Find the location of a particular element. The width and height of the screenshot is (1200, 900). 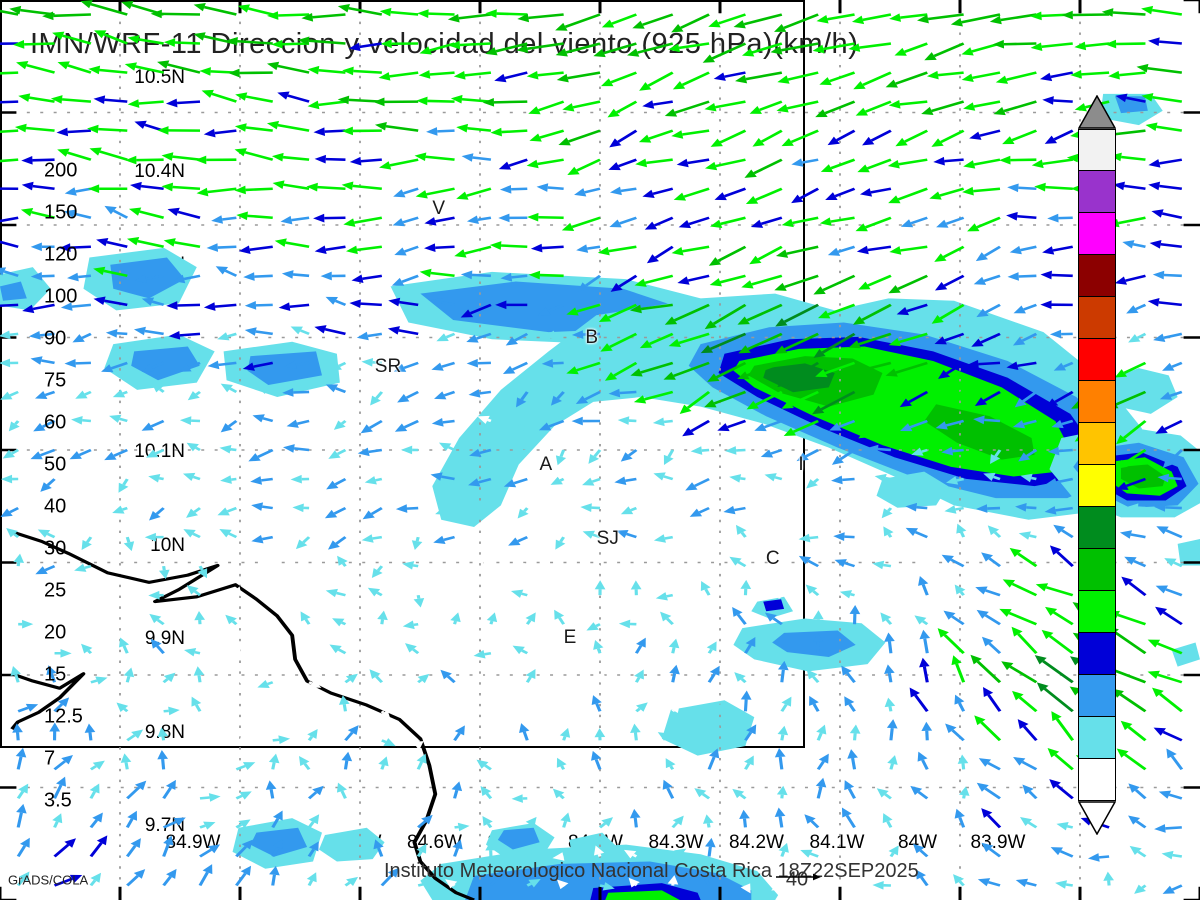

colorbar is located at coordinates (1097, 465).